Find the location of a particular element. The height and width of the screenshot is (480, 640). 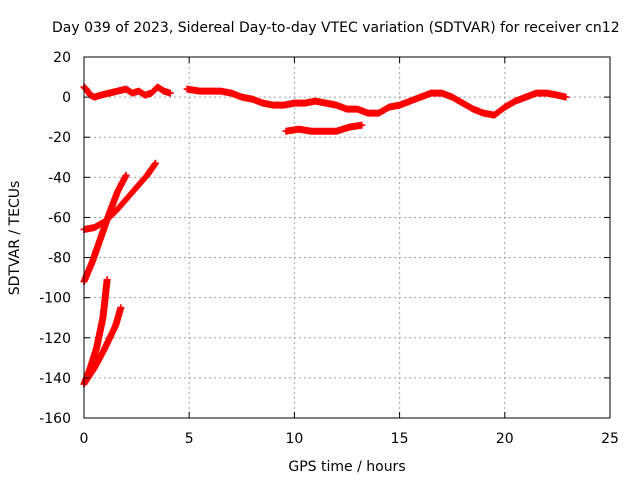

x-tick-label: 20 is located at coordinates (505, 439).